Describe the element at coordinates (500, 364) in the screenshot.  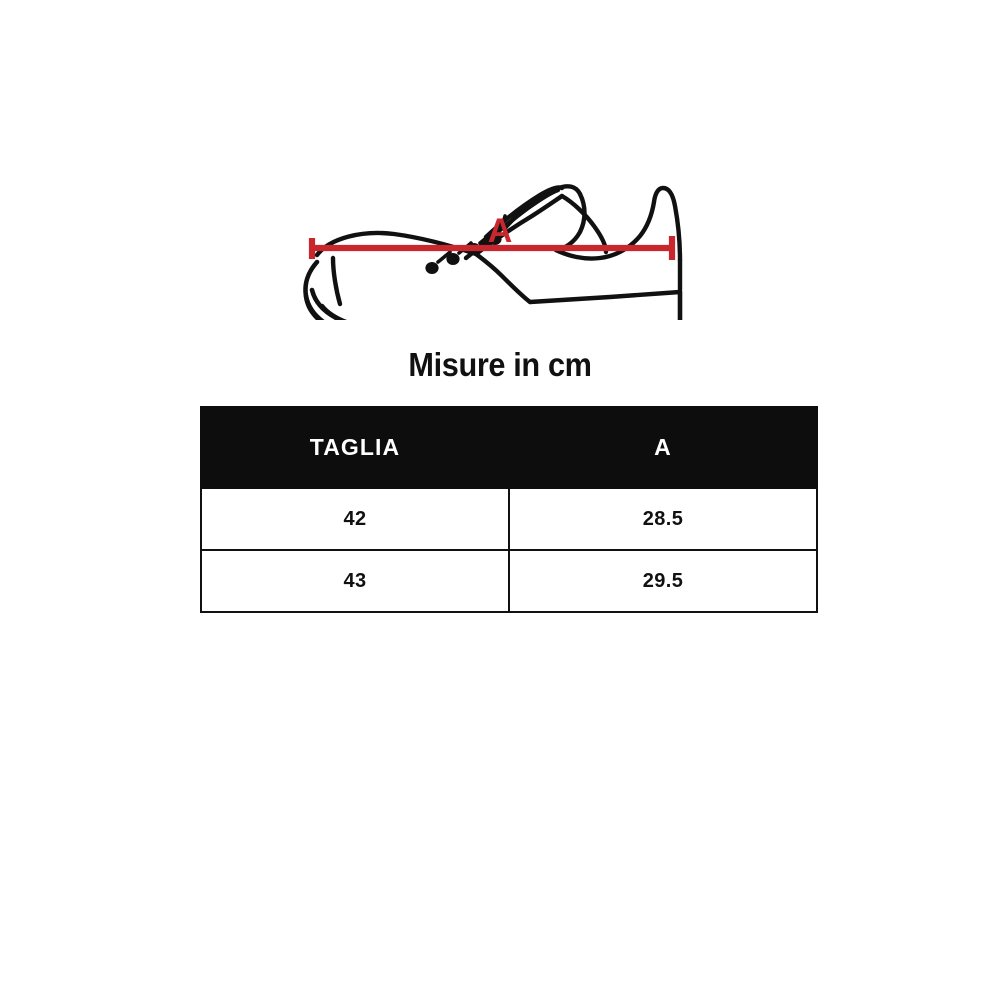
I see `page-title: Misure in cm` at that location.